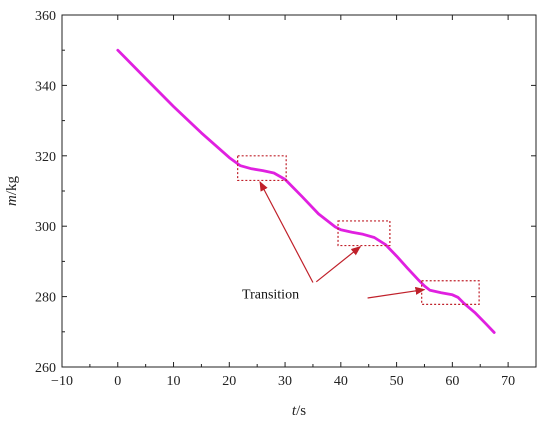 The height and width of the screenshot is (428, 550). Describe the element at coordinates (397, 381) in the screenshot. I see `x-tick-label: 50` at that location.